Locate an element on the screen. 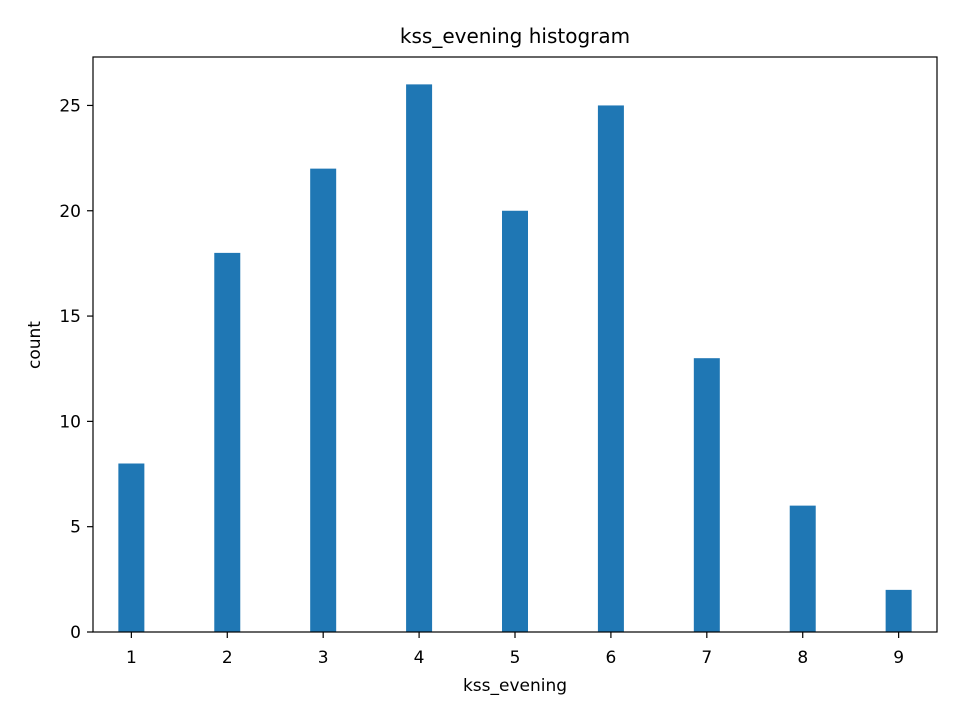  x-tick-label: 9 is located at coordinates (898, 658).